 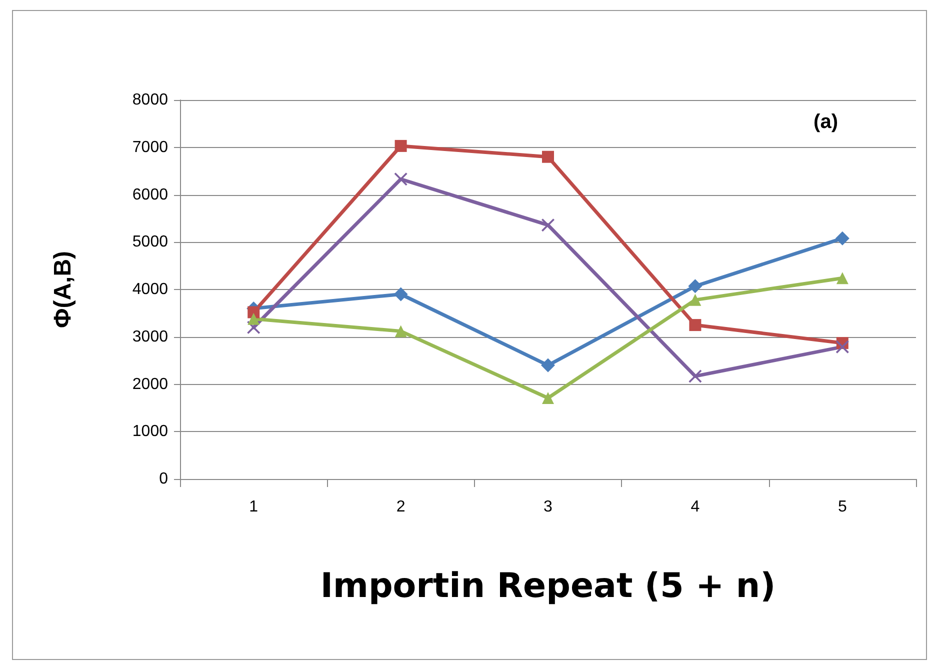 I want to click on y-axis-title: Φ(A,B), so click(x=63, y=289).